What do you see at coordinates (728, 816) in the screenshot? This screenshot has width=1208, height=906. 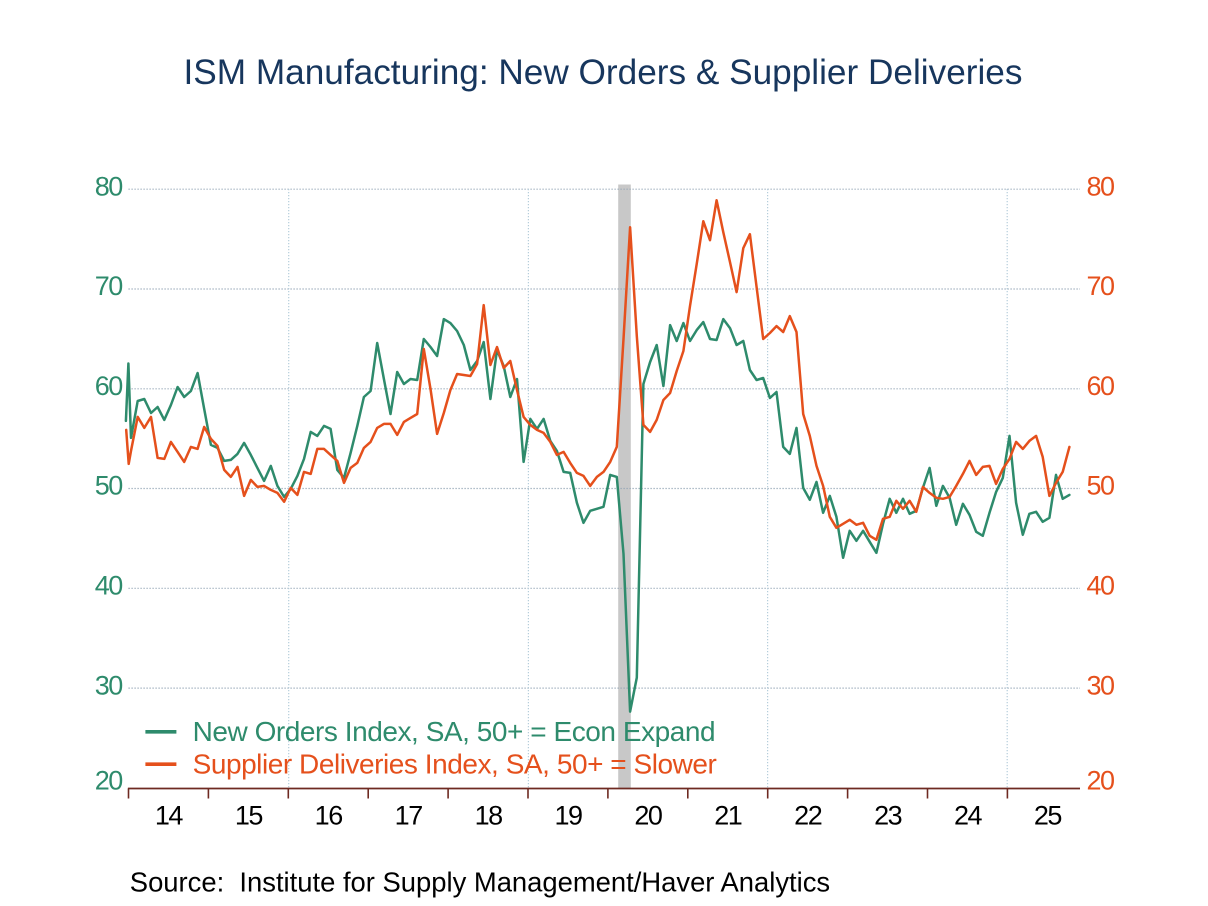 I see `svg-text: 21` at bounding box center [728, 816].